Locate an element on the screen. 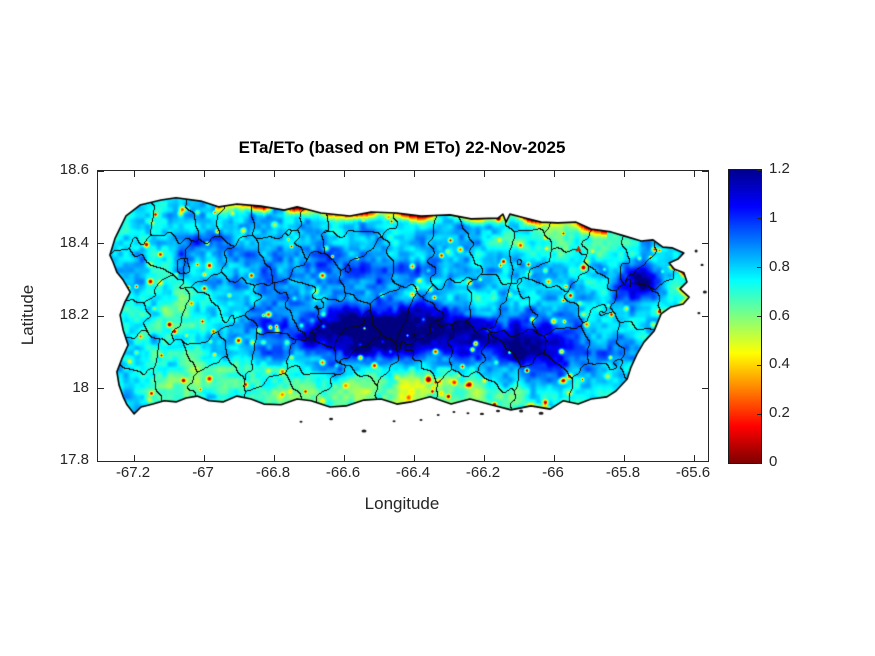  colorbar is located at coordinates (745, 316).